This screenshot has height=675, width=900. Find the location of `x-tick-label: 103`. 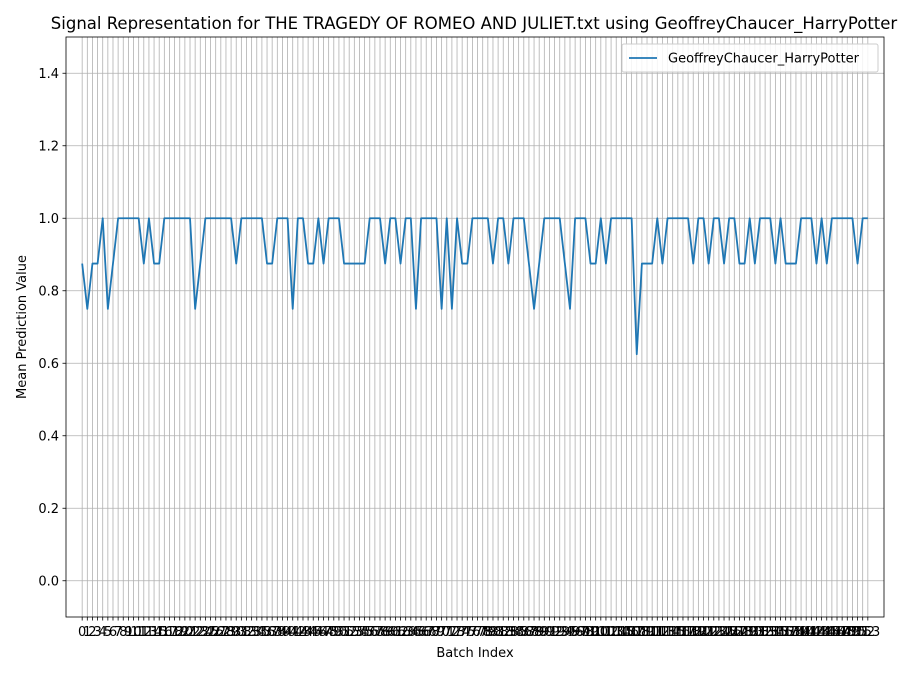

x-tick-label: 103 is located at coordinates (611, 632).